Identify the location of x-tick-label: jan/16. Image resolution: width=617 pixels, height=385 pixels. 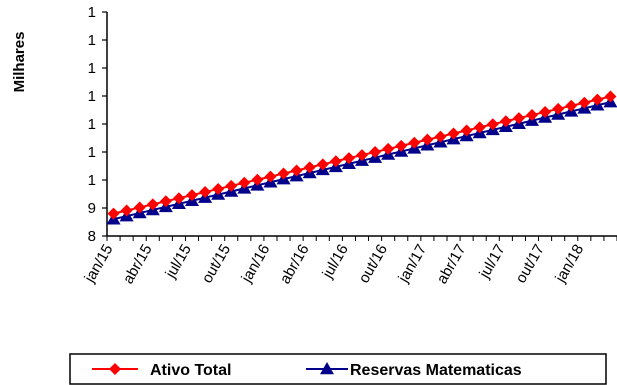
(256, 264).